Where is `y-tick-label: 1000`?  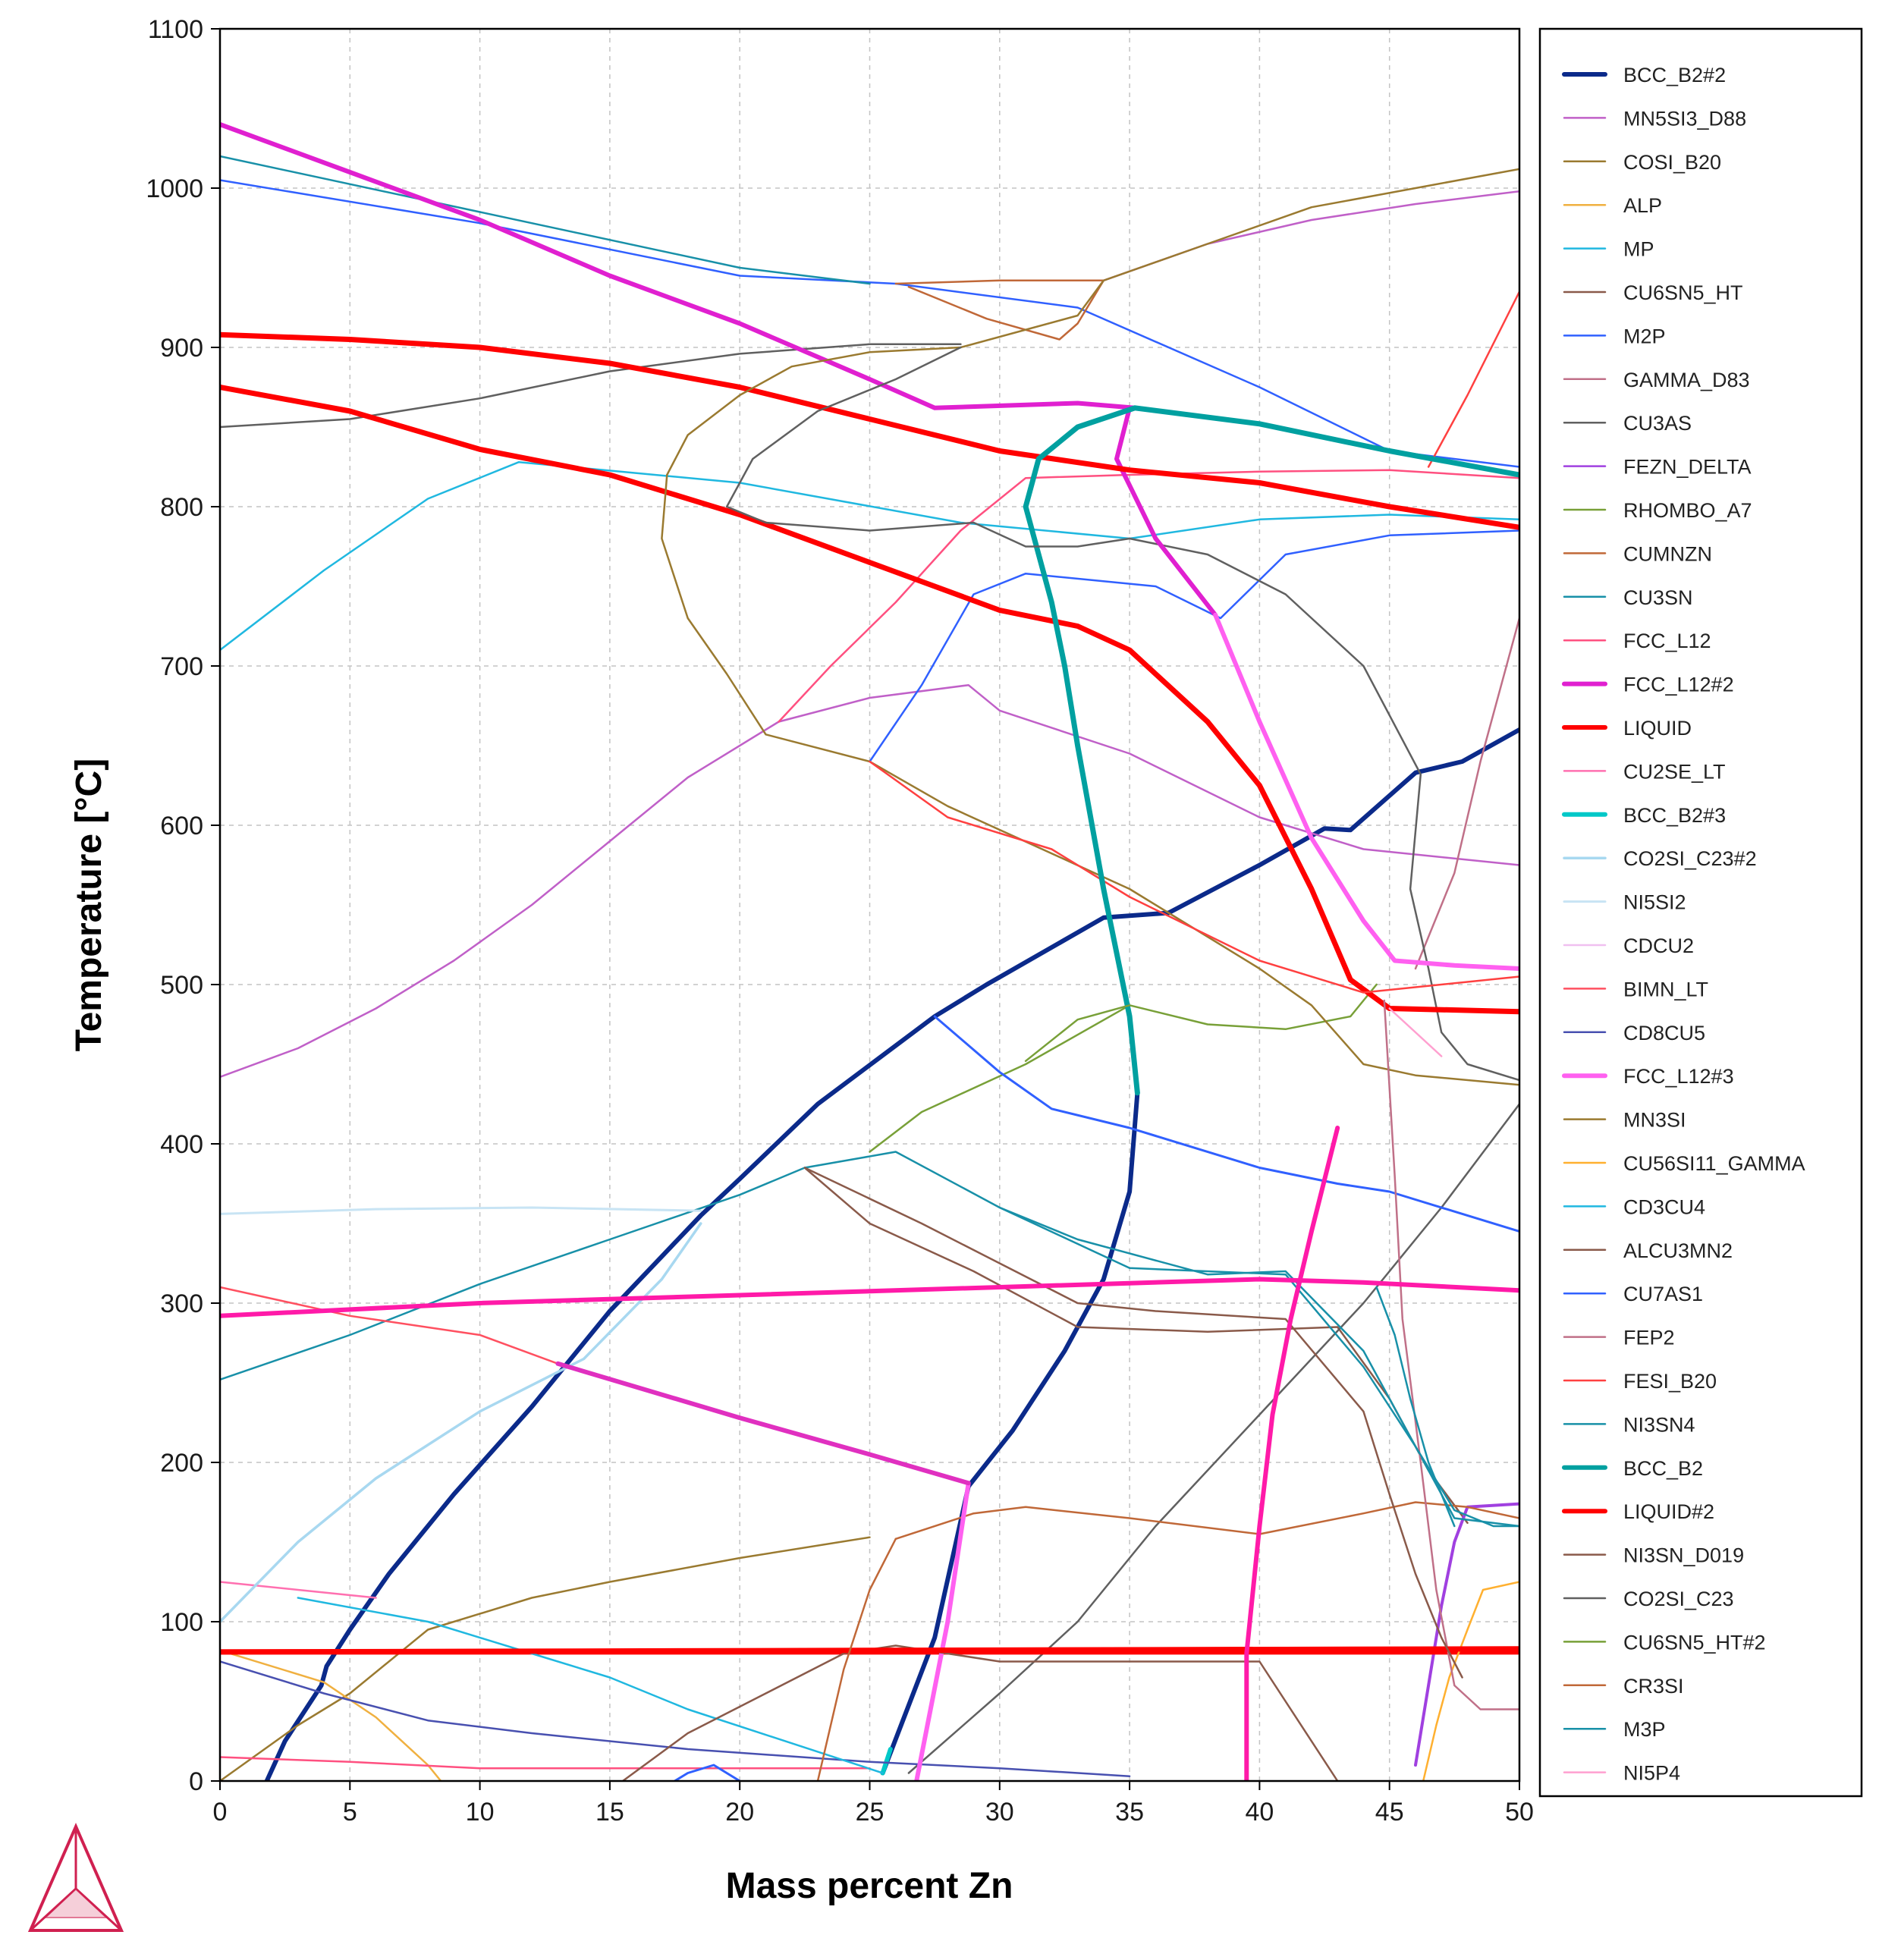 y-tick-label: 1000 is located at coordinates (174, 188).